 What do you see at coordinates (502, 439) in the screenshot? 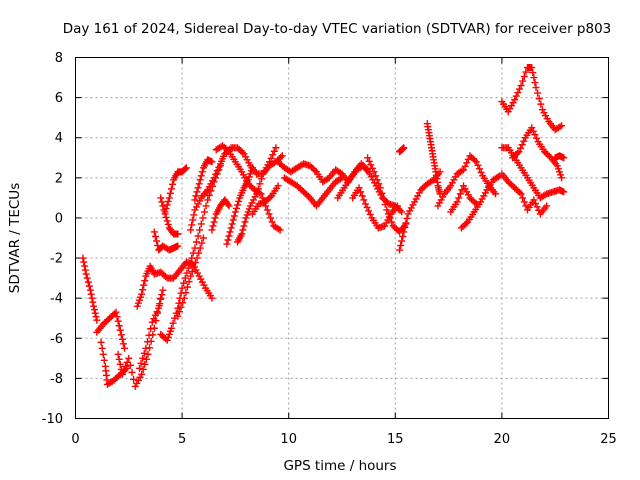
I see `x-tick-label: 20` at bounding box center [502, 439].